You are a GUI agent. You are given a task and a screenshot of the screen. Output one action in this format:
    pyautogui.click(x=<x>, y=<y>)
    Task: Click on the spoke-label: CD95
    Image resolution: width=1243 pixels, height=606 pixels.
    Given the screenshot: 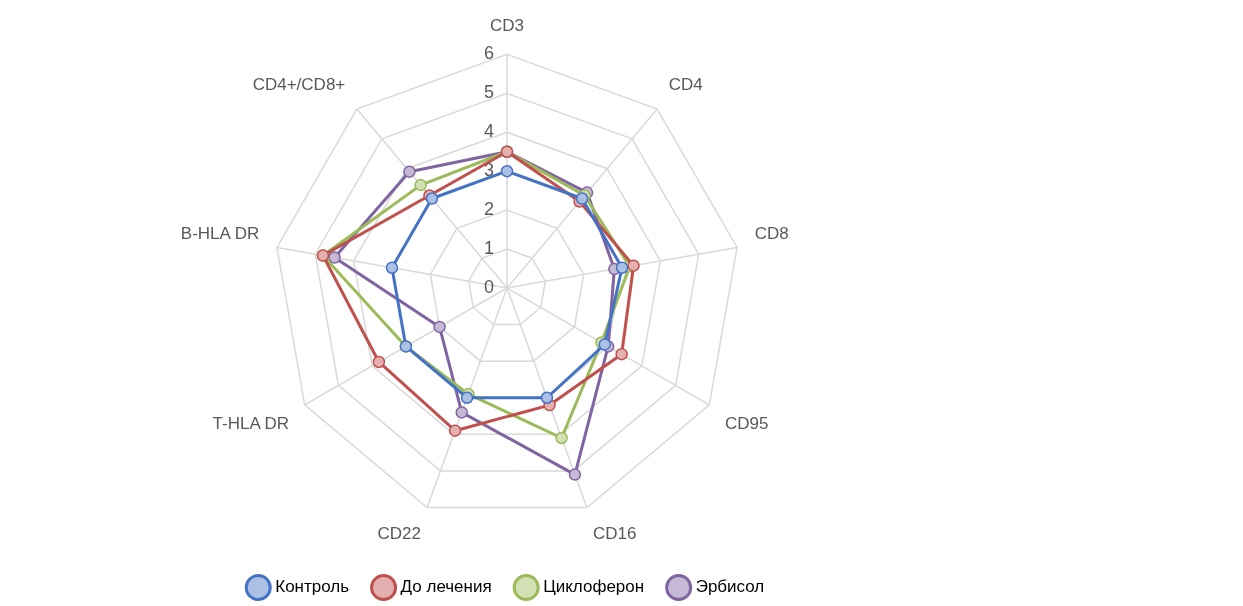 What is the action you would take?
    pyautogui.click(x=746, y=423)
    